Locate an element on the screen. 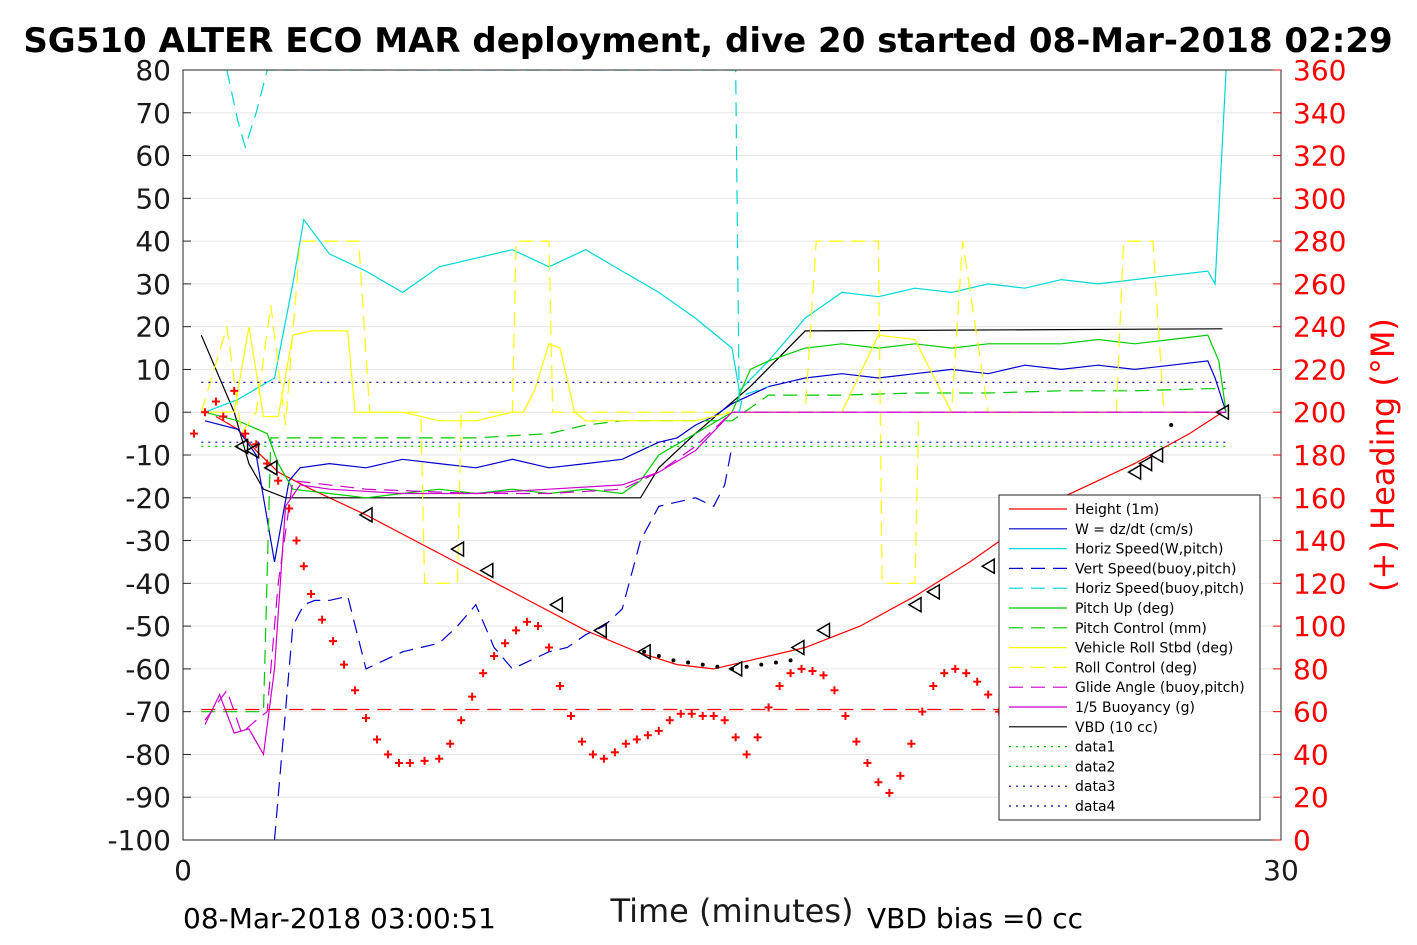  left-tick-label: 50 is located at coordinates (153, 198).